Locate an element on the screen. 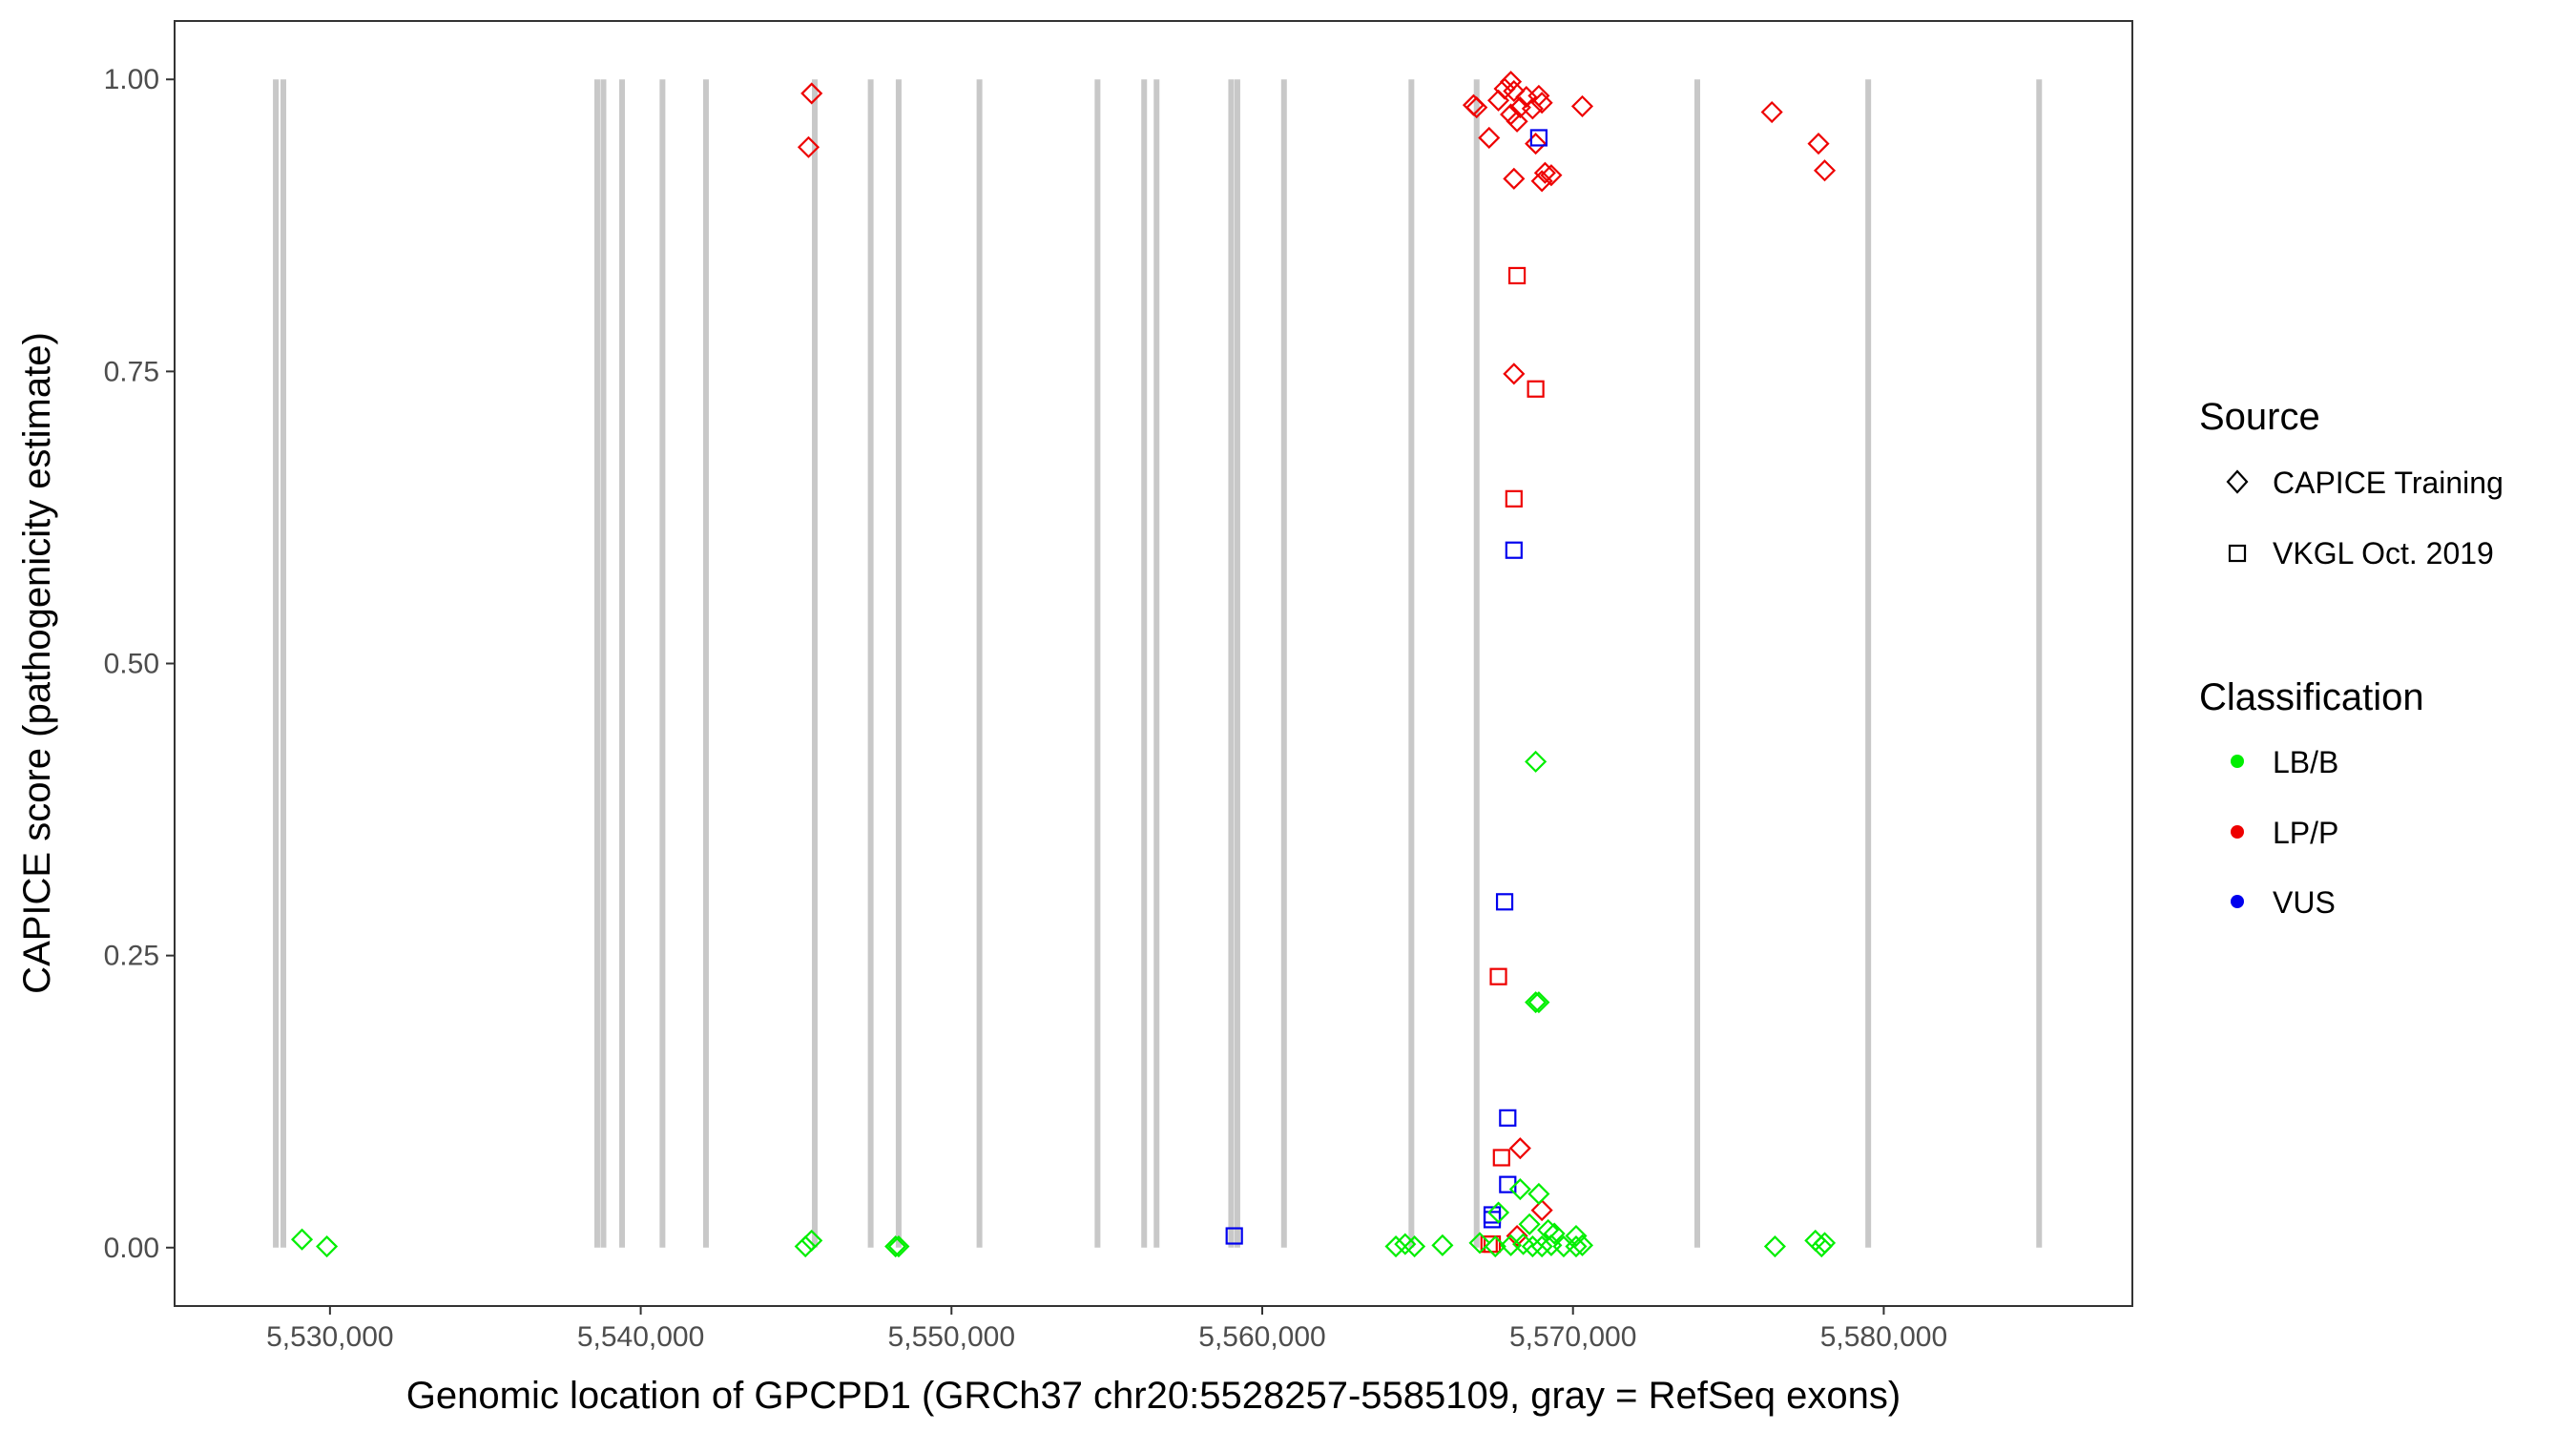 This screenshot has width=2576, height=1431. legend-item-vus: VUS is located at coordinates (2283, 902).